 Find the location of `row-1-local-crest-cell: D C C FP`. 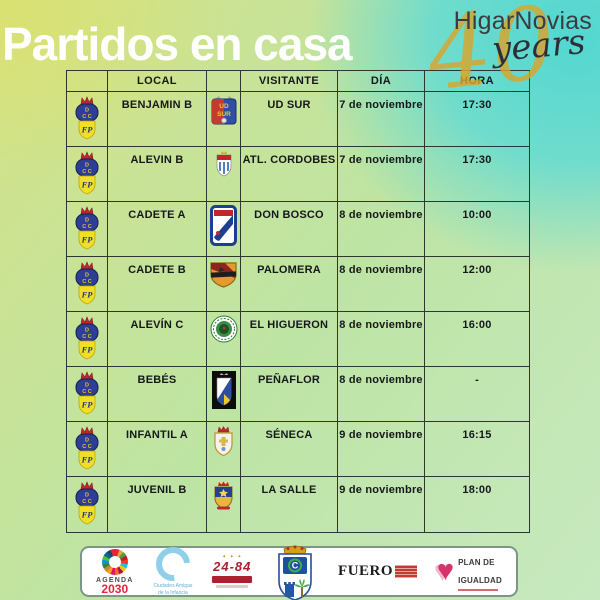

row-1-local-crest-cell: D C C FP is located at coordinates (87, 174).